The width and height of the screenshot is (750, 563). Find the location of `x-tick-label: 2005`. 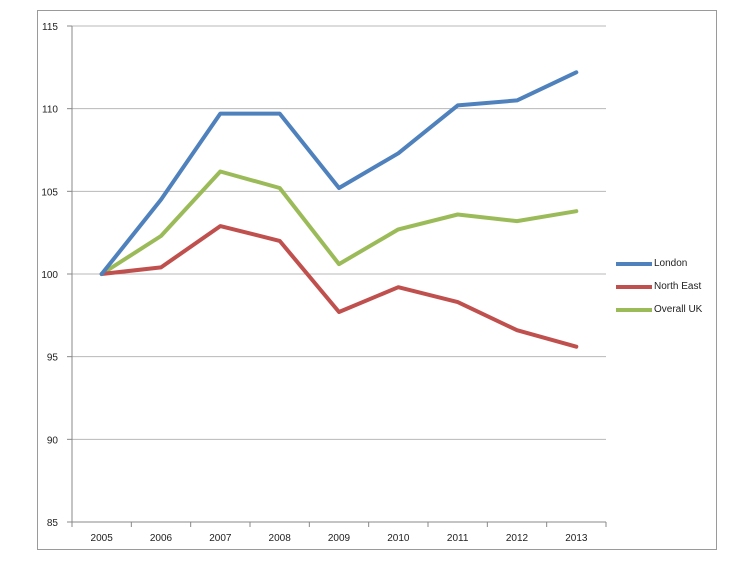

x-tick-label: 2005 is located at coordinates (102, 538).